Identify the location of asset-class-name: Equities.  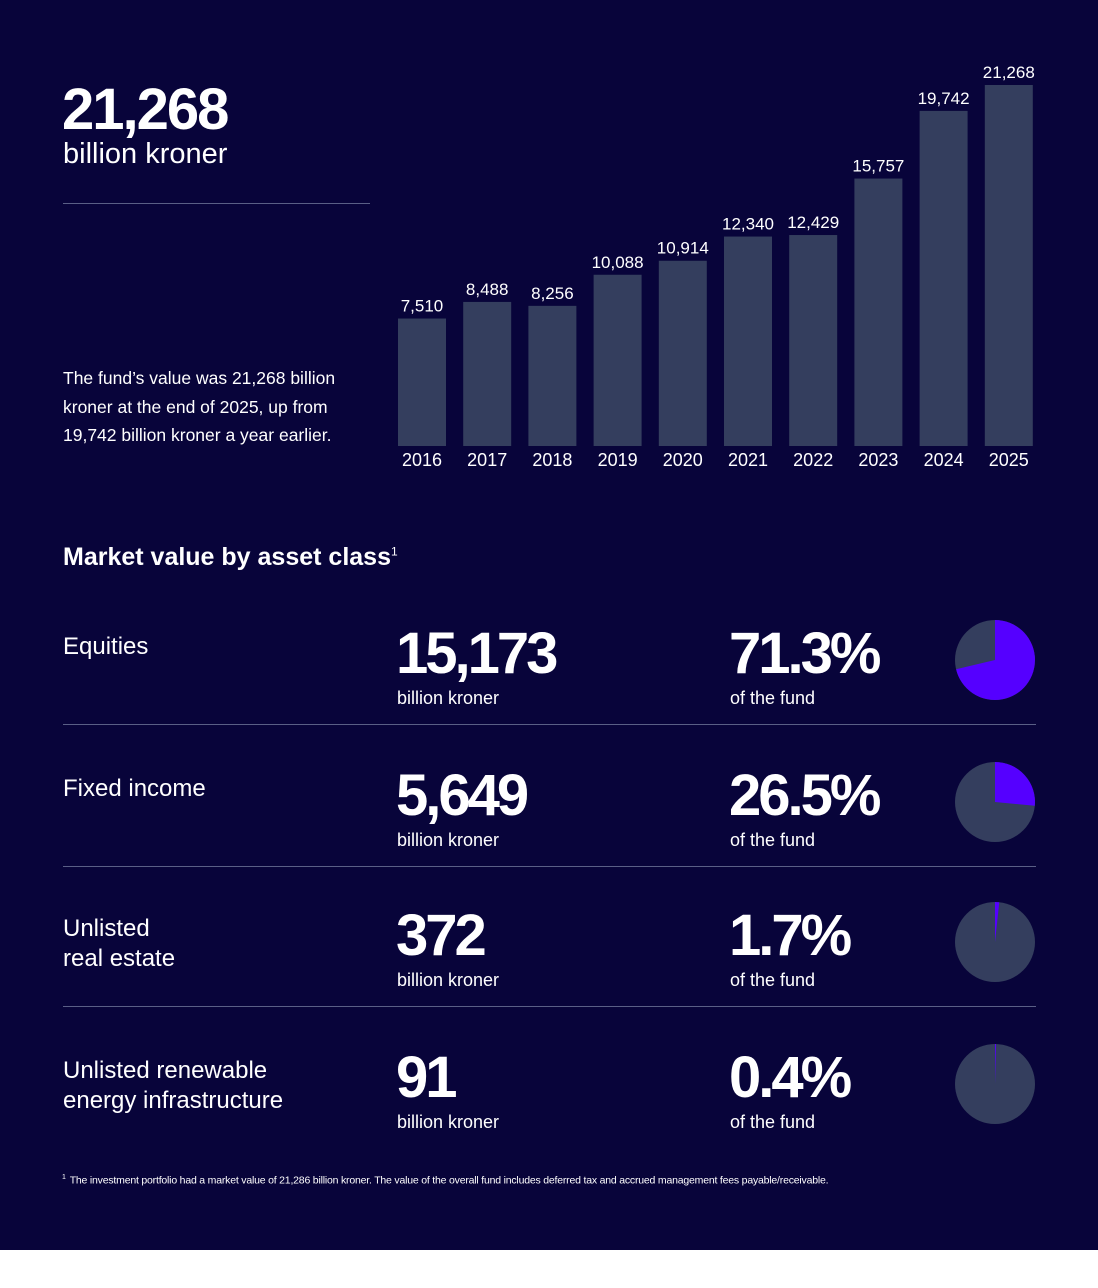
(106, 646).